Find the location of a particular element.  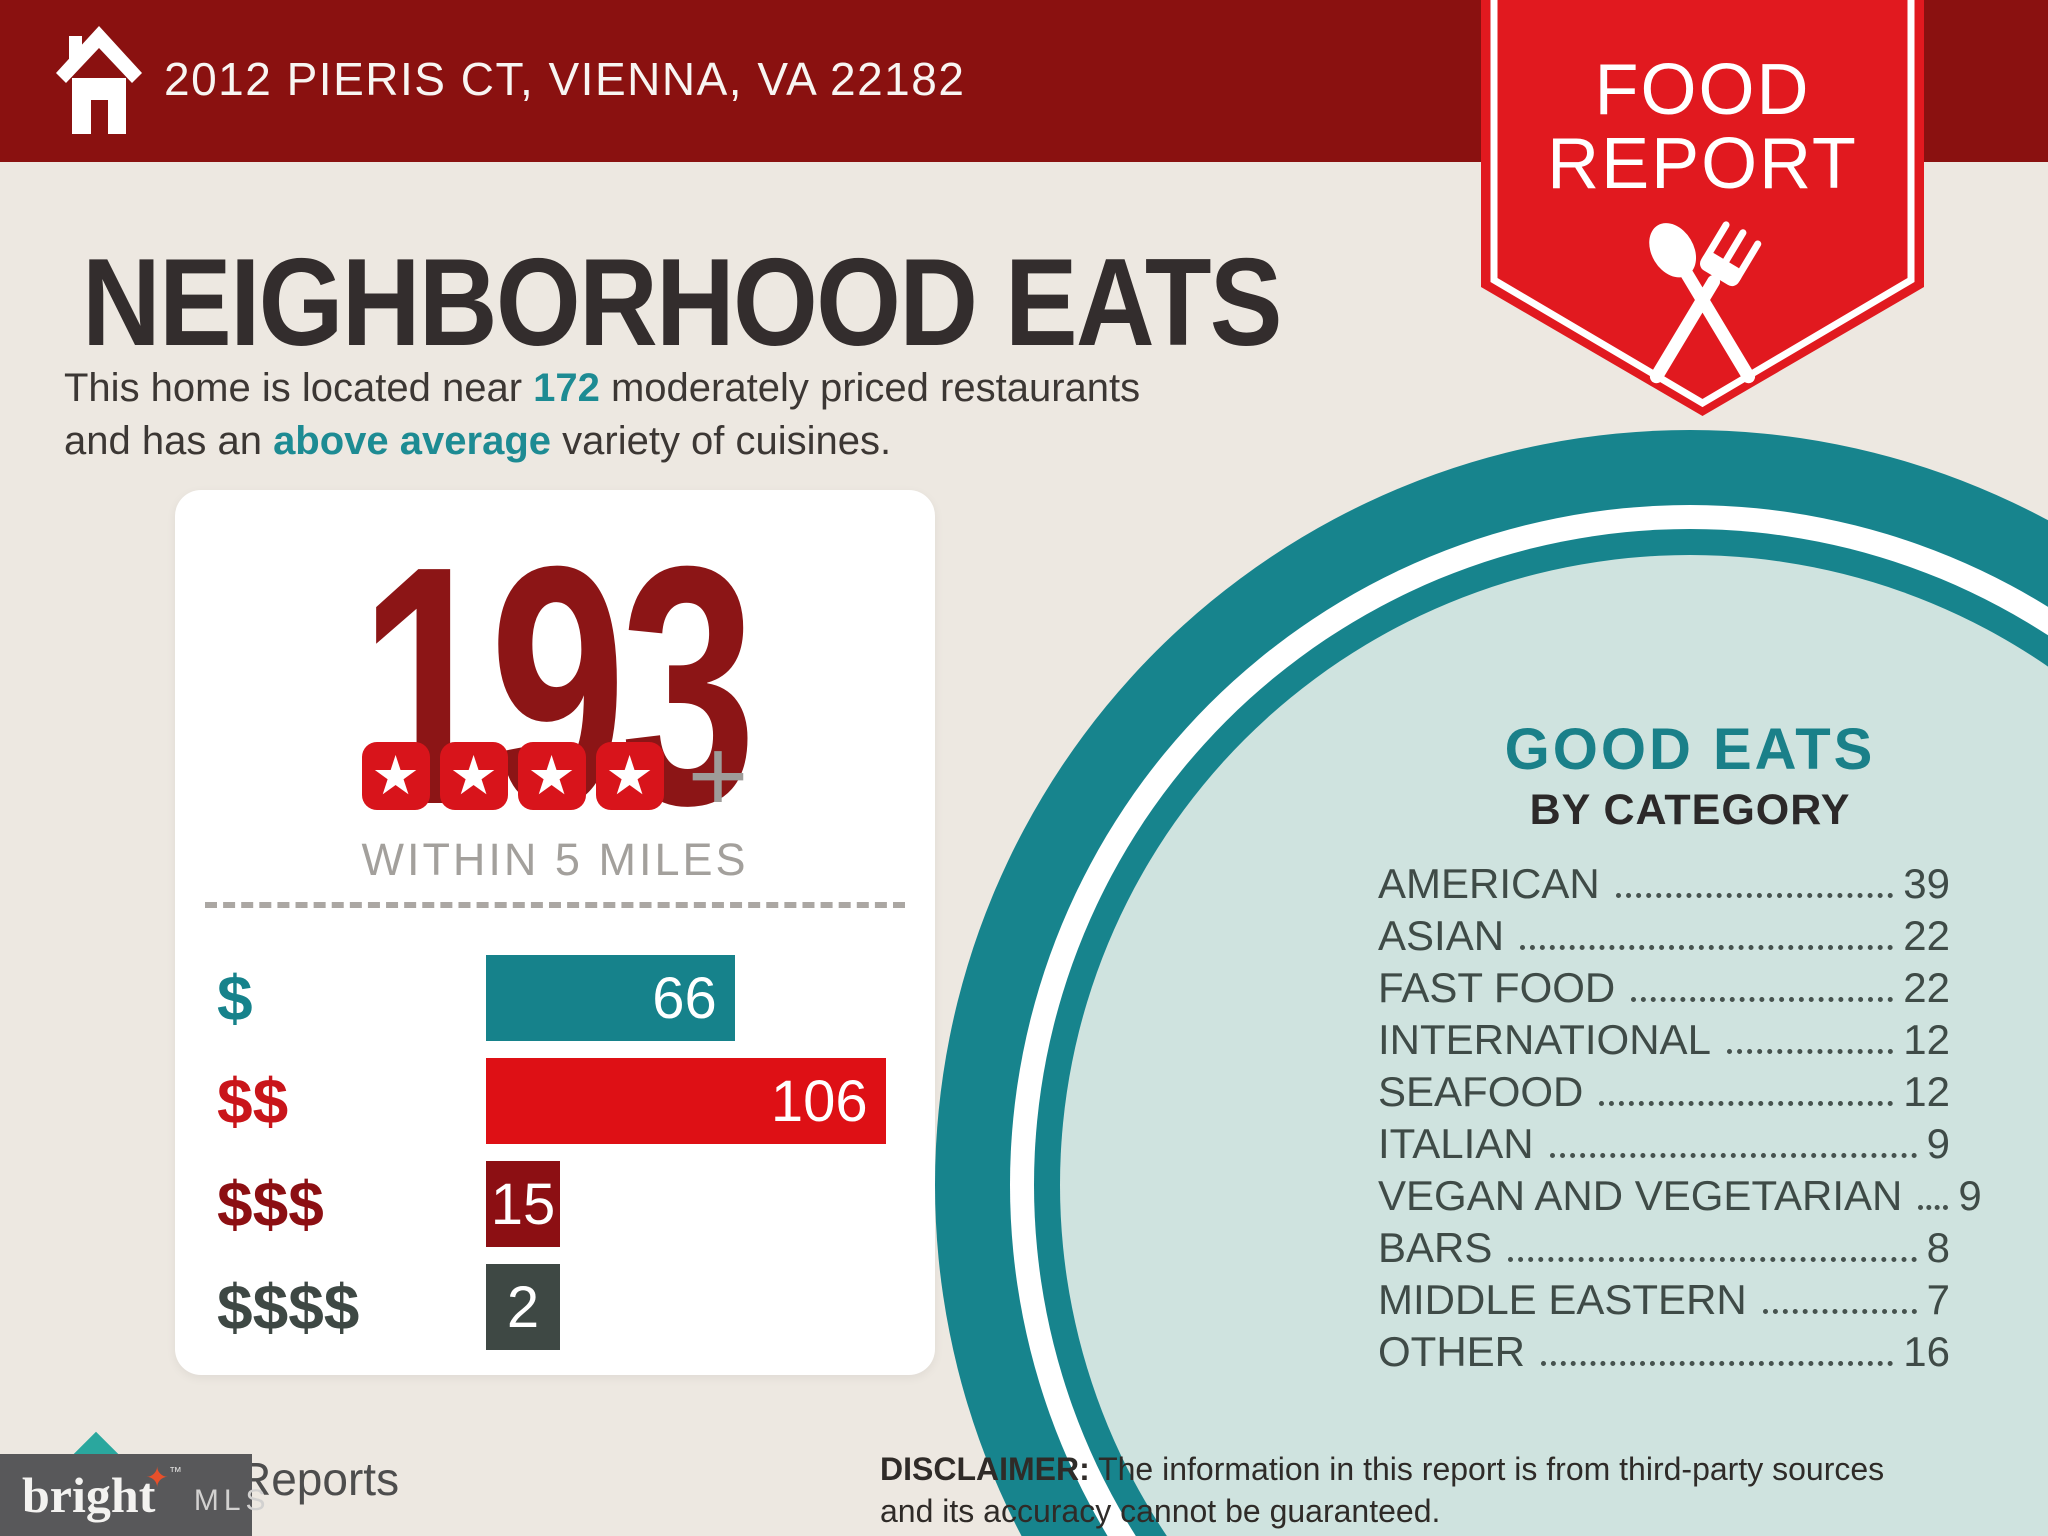

price-tier-label: $$ is located at coordinates (253, 1101).